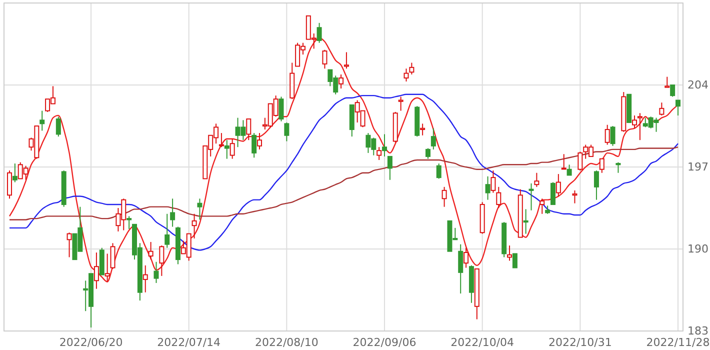 This screenshot has width=710, height=350. Describe the element at coordinates (698, 85) in the screenshot. I see `y-tick-label: 204` at that location.